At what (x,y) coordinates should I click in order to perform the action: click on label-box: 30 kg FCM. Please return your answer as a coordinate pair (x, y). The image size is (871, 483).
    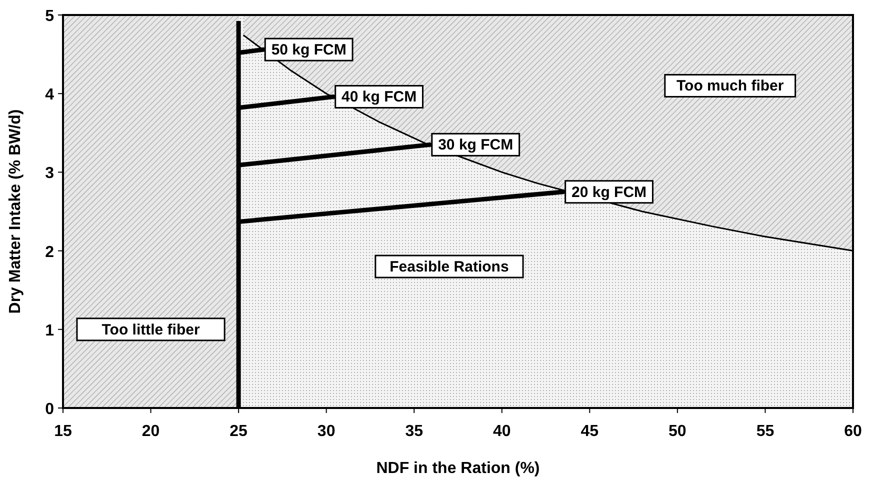
    Looking at the image, I should click on (475, 144).